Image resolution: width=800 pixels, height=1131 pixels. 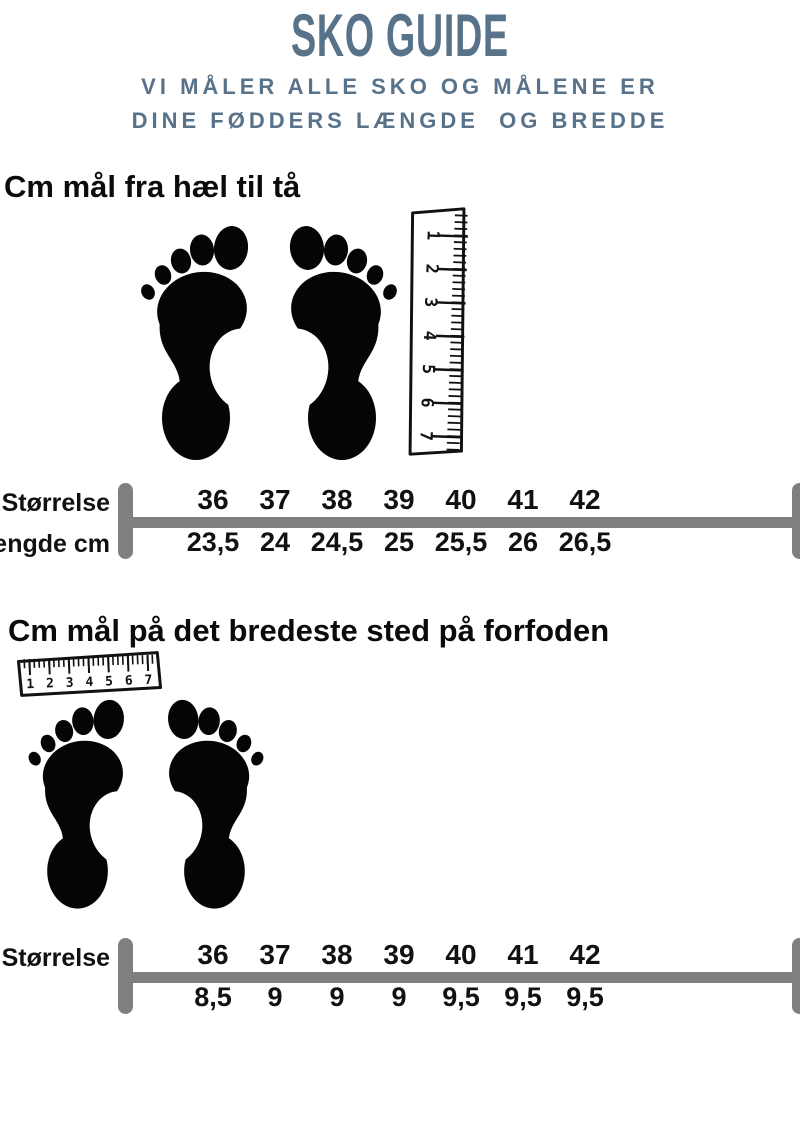 I want to click on length-cell: 25, so click(x=399, y=542).